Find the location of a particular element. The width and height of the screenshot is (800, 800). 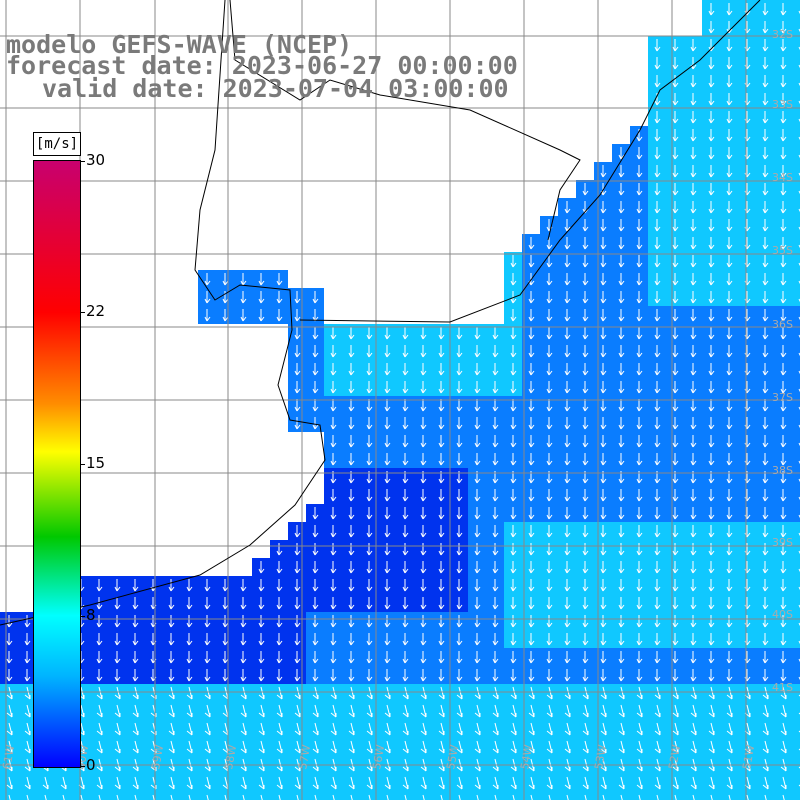

lon-label: 55W is located at coordinates (452, 757).